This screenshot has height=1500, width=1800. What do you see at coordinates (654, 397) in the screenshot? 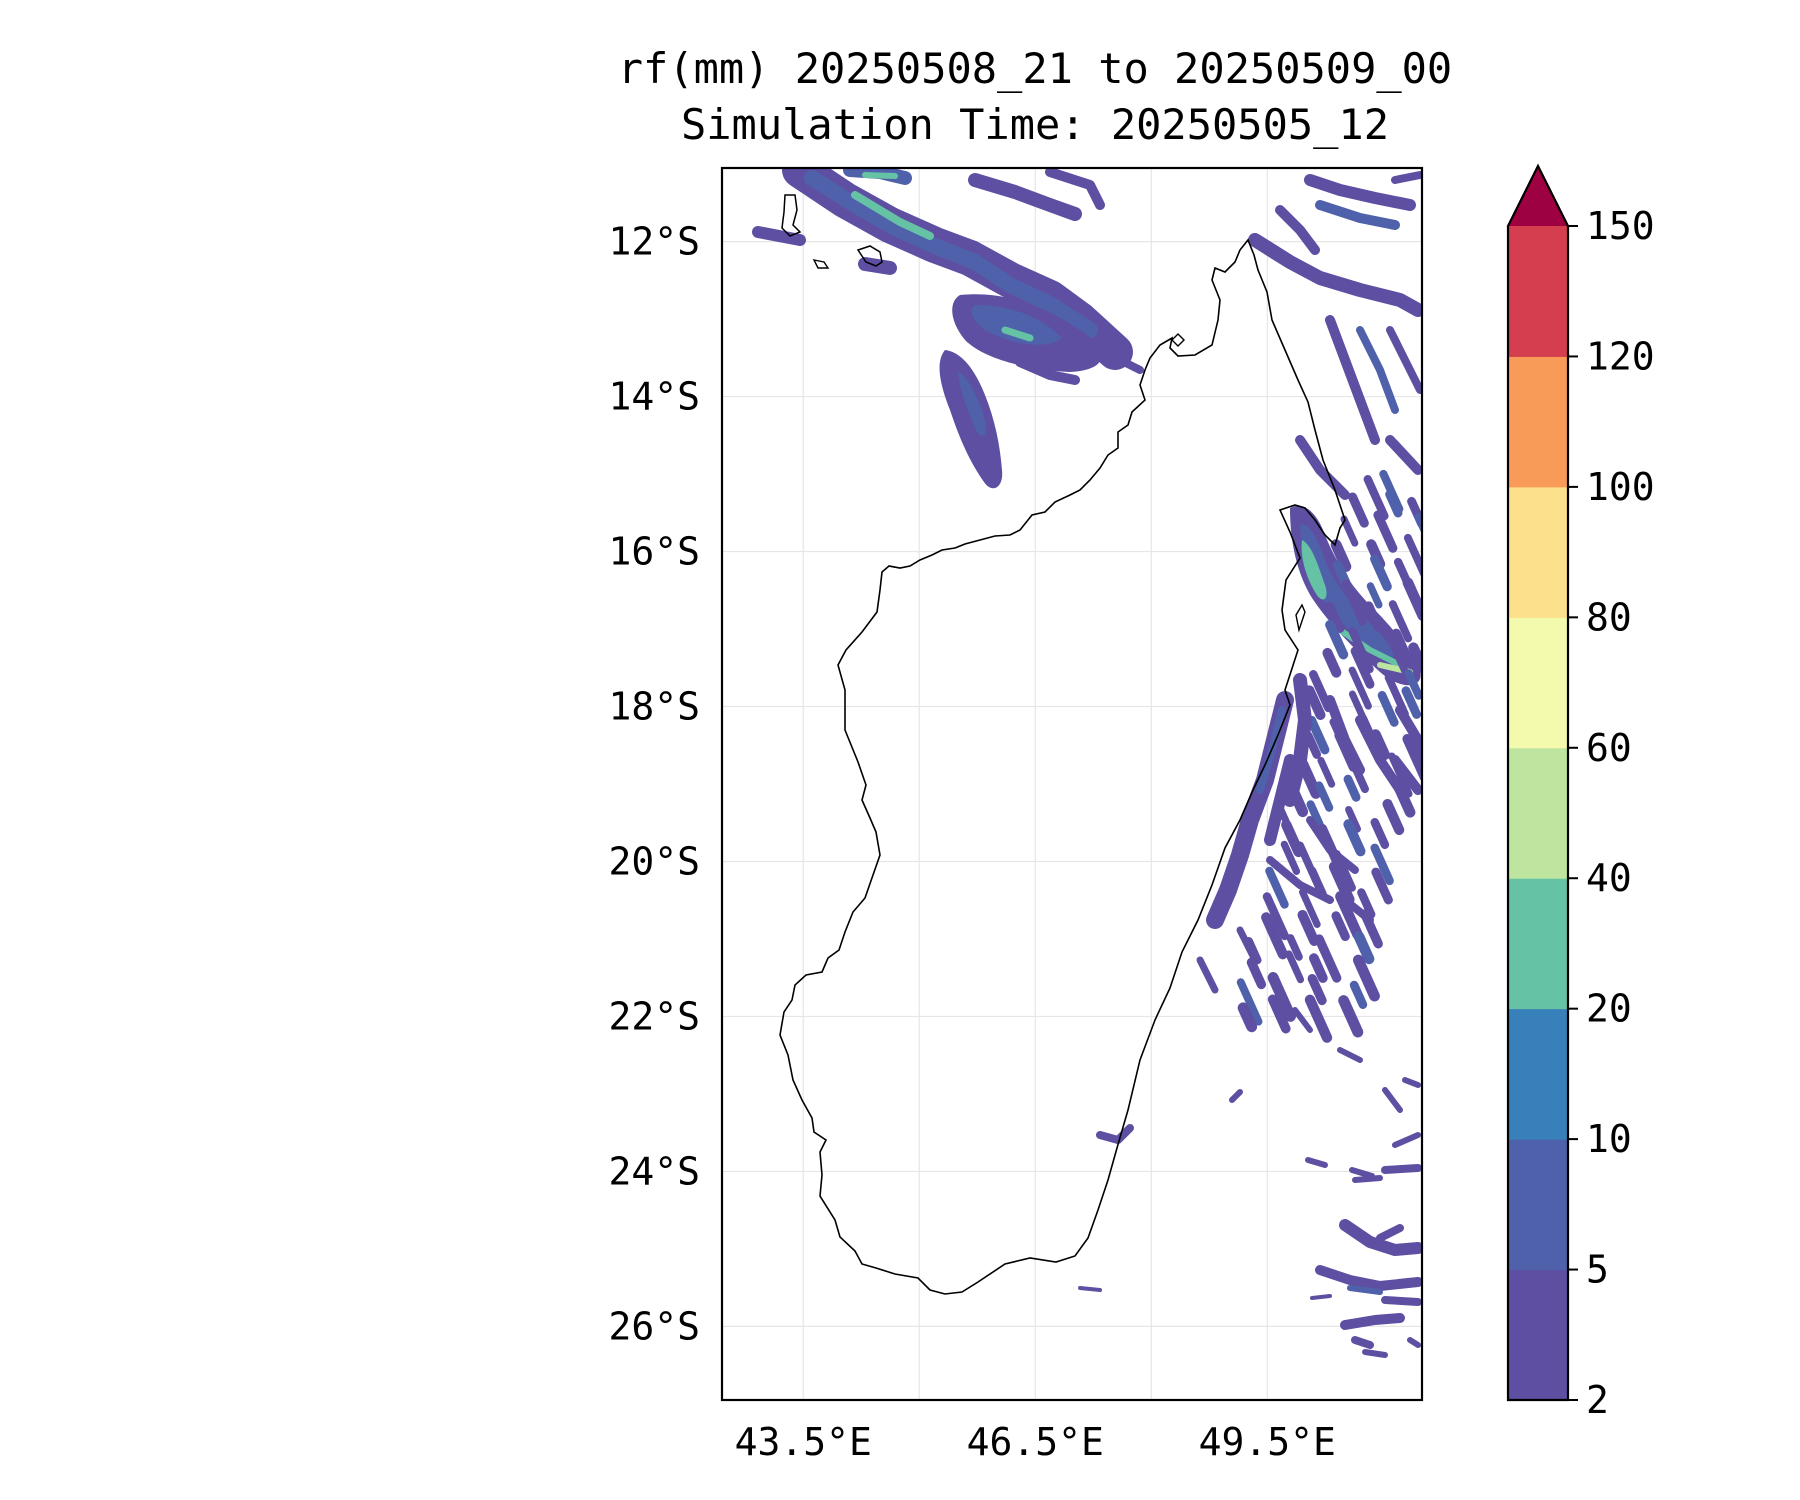
I see `lat-tick-label: 14°S` at bounding box center [654, 397].